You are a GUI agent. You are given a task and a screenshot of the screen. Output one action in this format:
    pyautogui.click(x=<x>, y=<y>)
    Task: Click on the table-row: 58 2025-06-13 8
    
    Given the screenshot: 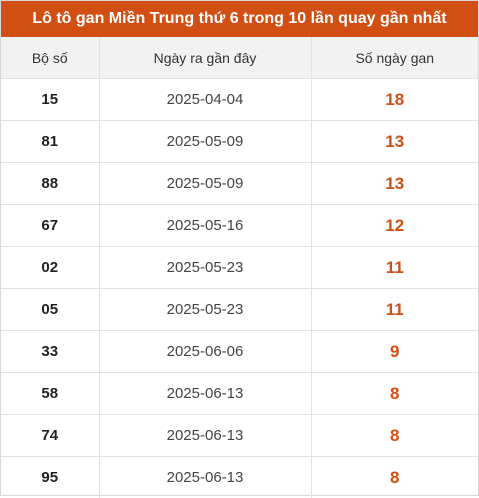 What is the action you would take?
    pyautogui.click(x=239, y=394)
    